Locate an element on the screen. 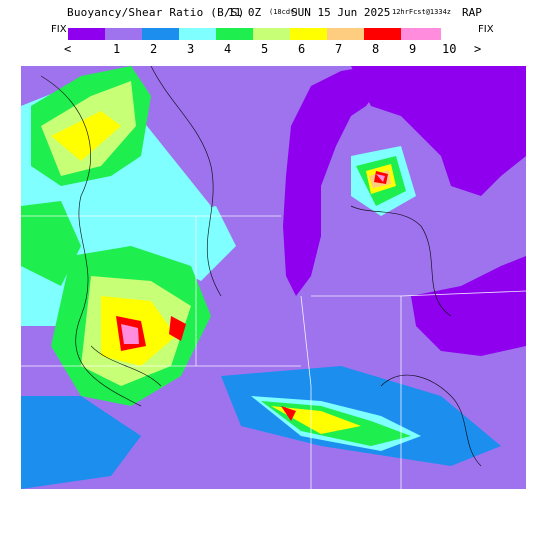 The width and height of the screenshot is (548, 548). lake-superior-and-huron is located at coordinates (438, 131).